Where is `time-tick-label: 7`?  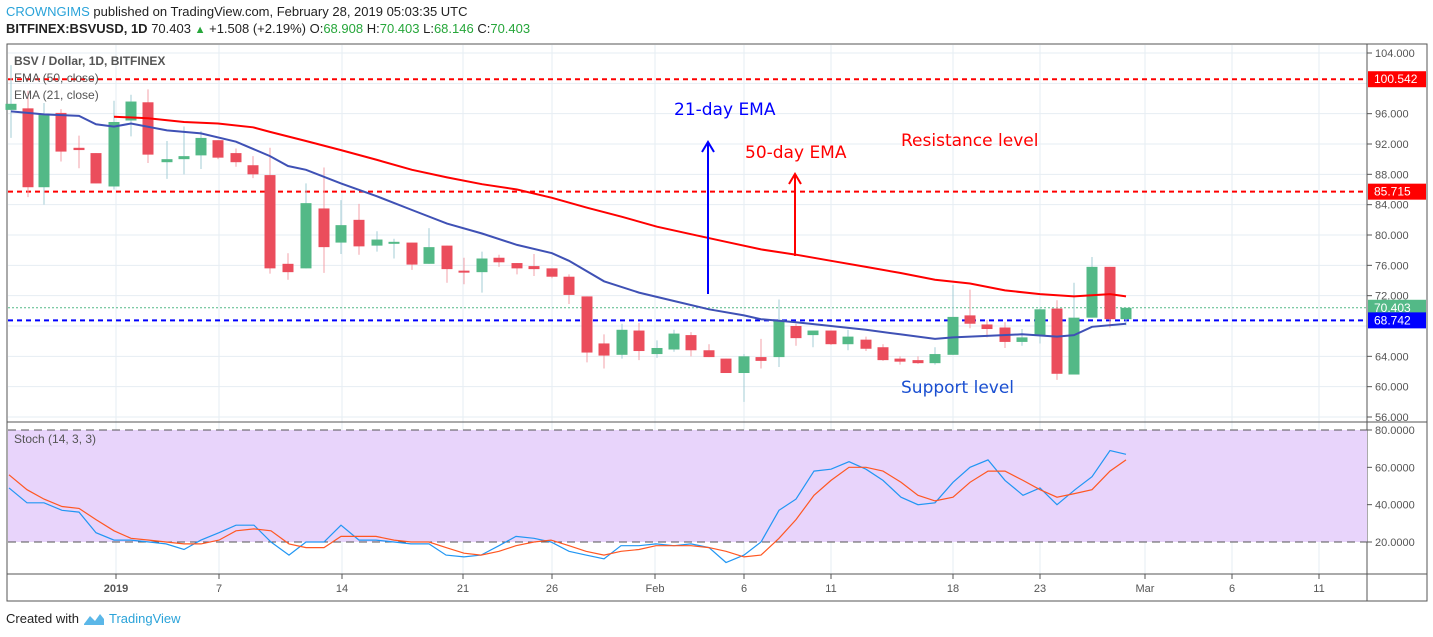
time-tick-label: 7 is located at coordinates (219, 589).